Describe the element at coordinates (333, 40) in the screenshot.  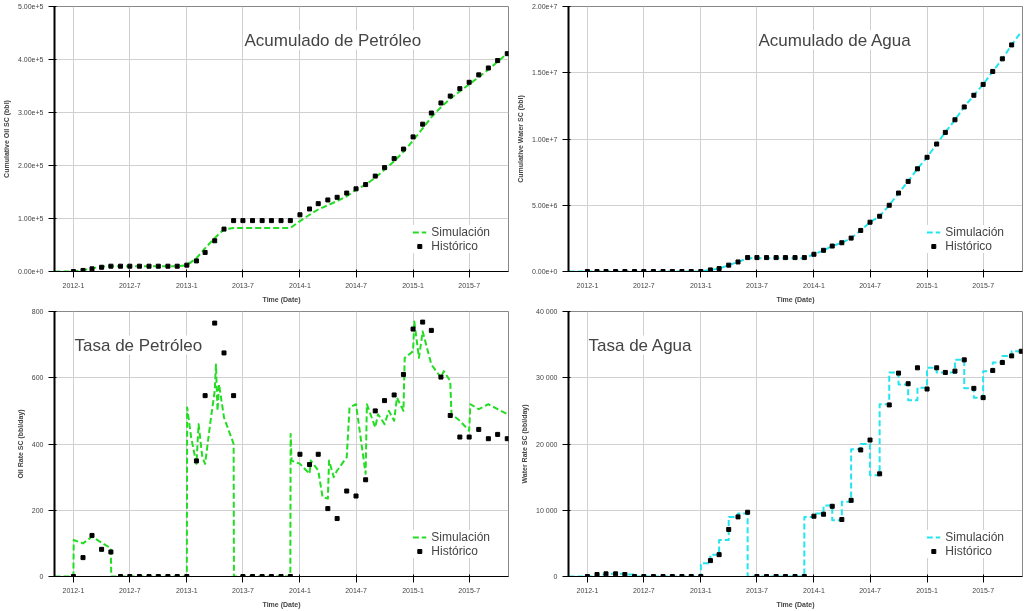
I see `text: Acumulado de Petróleo` at that location.